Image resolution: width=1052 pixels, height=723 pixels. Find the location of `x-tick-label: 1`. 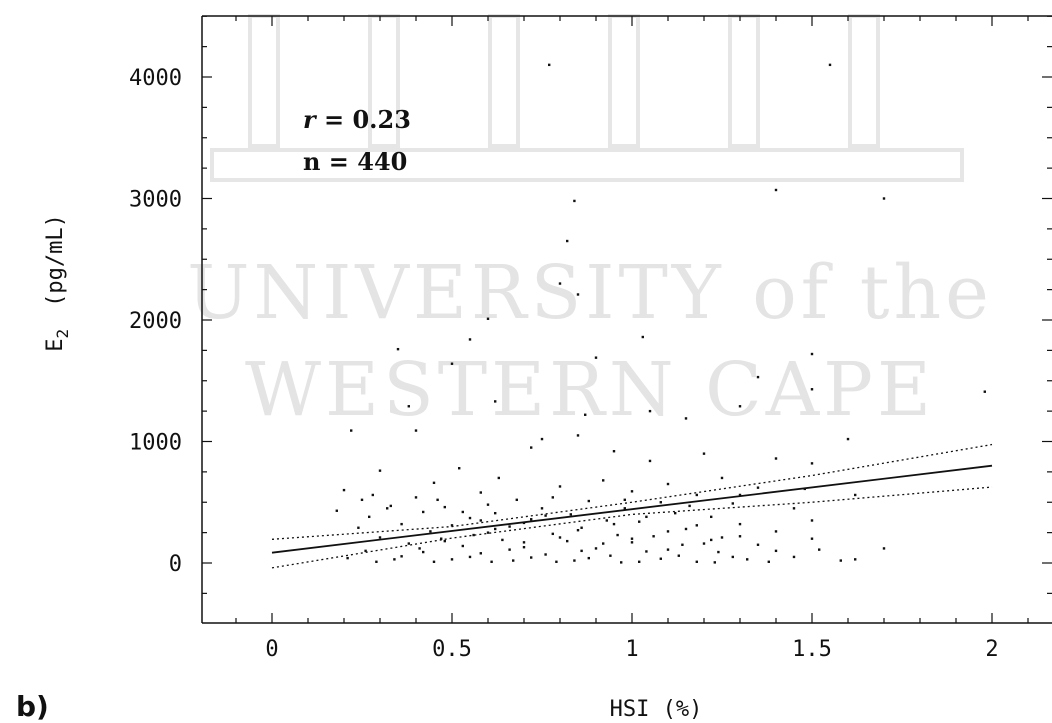

x-tick-label: 1 is located at coordinates (631, 649).